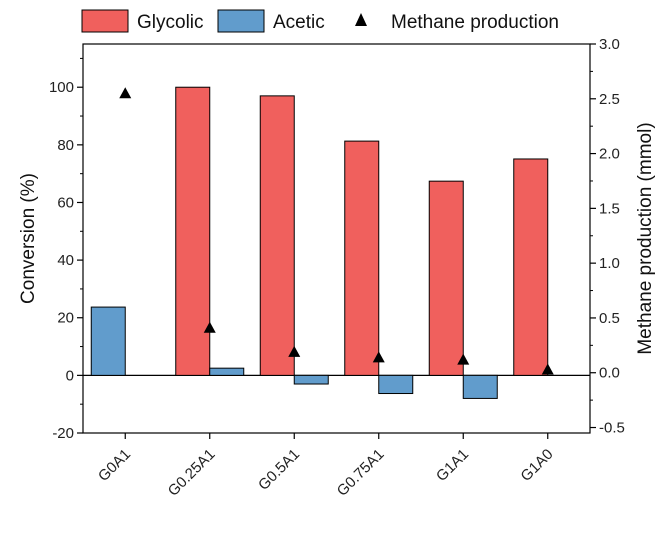 This screenshot has height=534, width=664. What do you see at coordinates (475, 22) in the screenshot?
I see `legend-label-methane: Methane production` at bounding box center [475, 22].